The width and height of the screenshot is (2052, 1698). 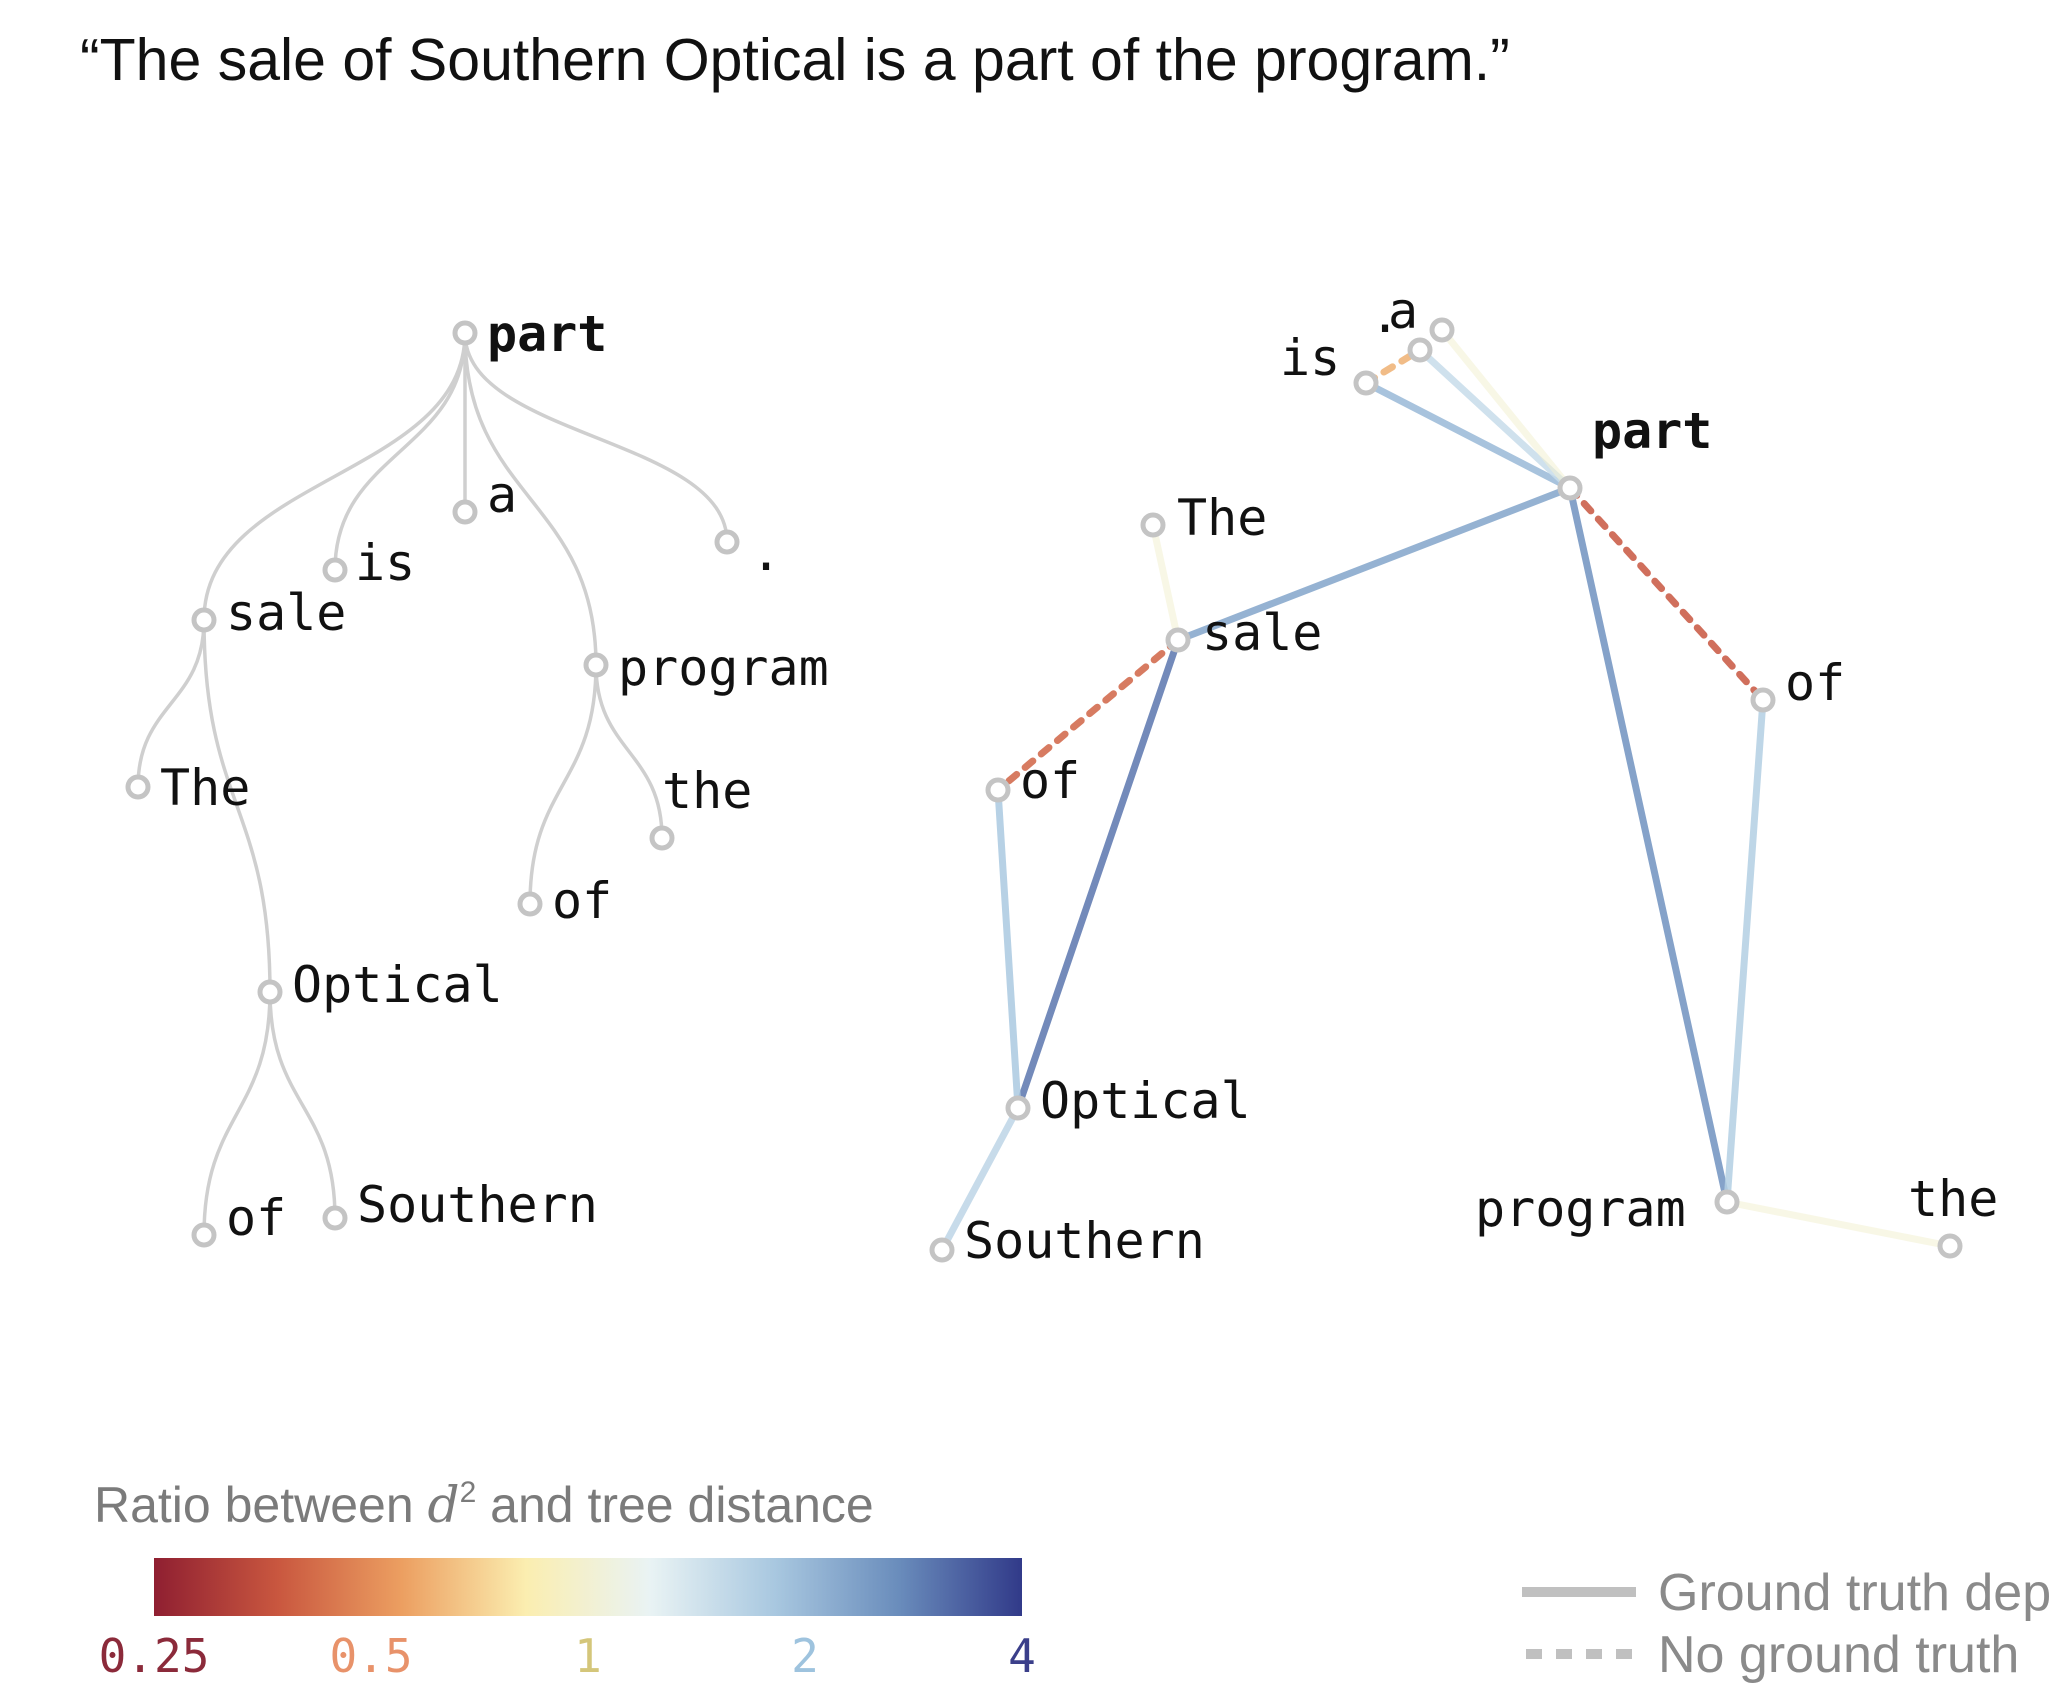 I want to click on tree-label-optical: Optical, so click(x=397, y=985).